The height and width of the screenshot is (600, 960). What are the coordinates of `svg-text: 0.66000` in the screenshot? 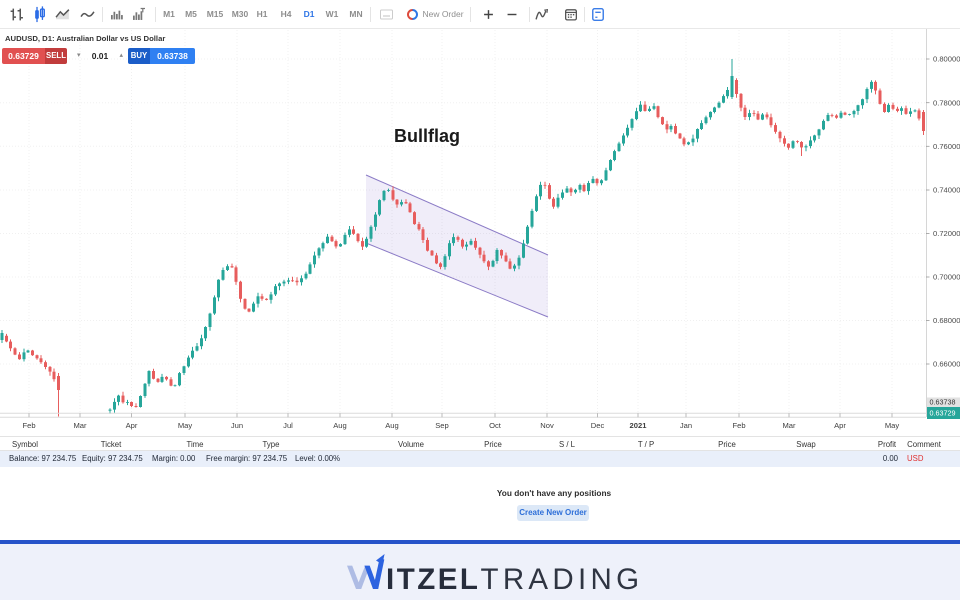 It's located at (946, 364).